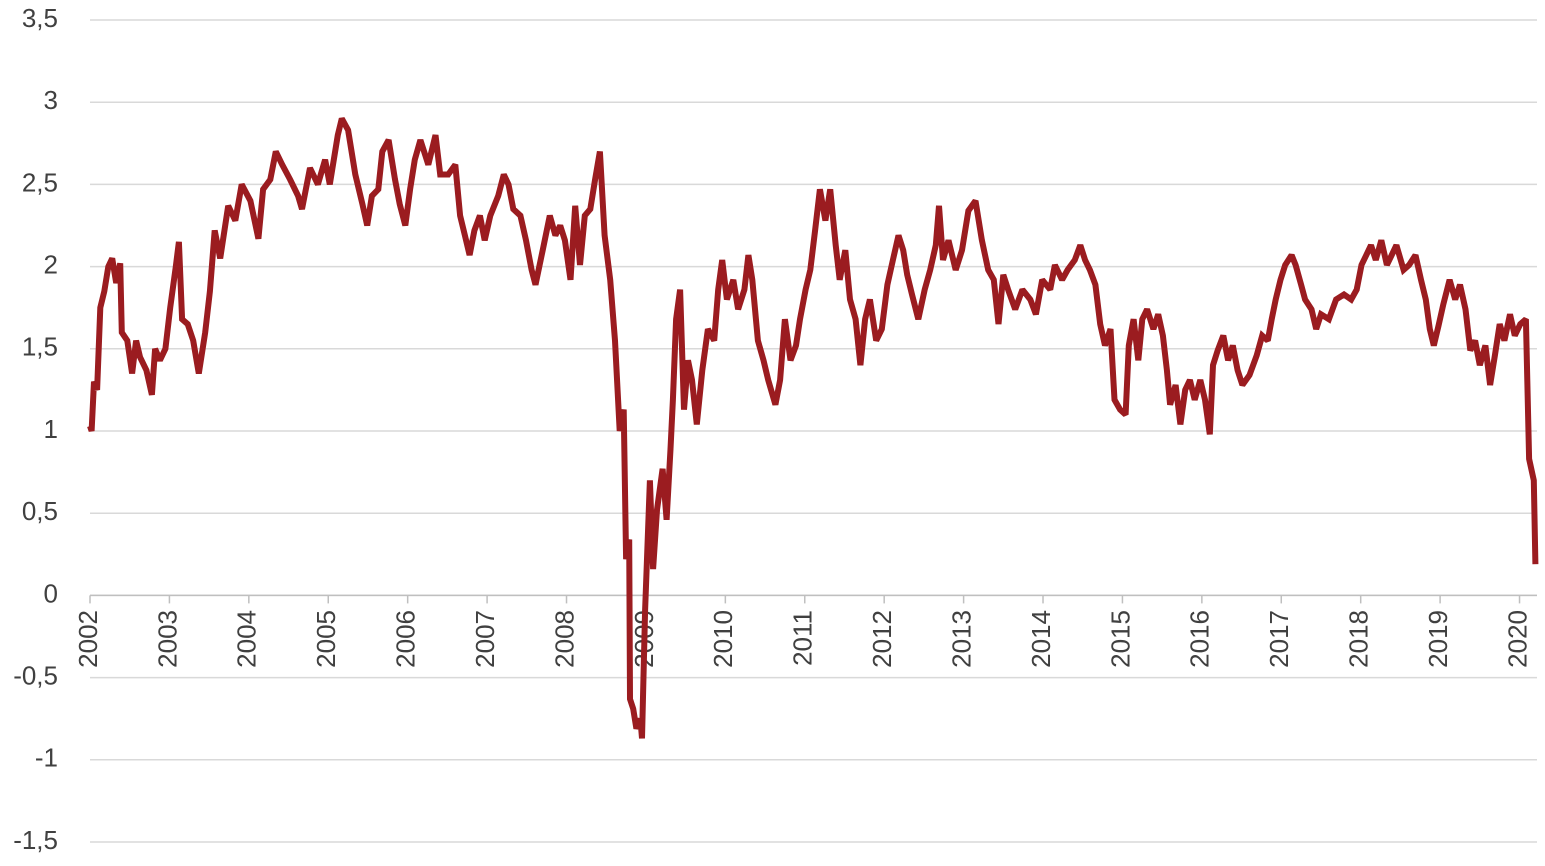  I want to click on x-tick-label: 2013, so click(961, 639).